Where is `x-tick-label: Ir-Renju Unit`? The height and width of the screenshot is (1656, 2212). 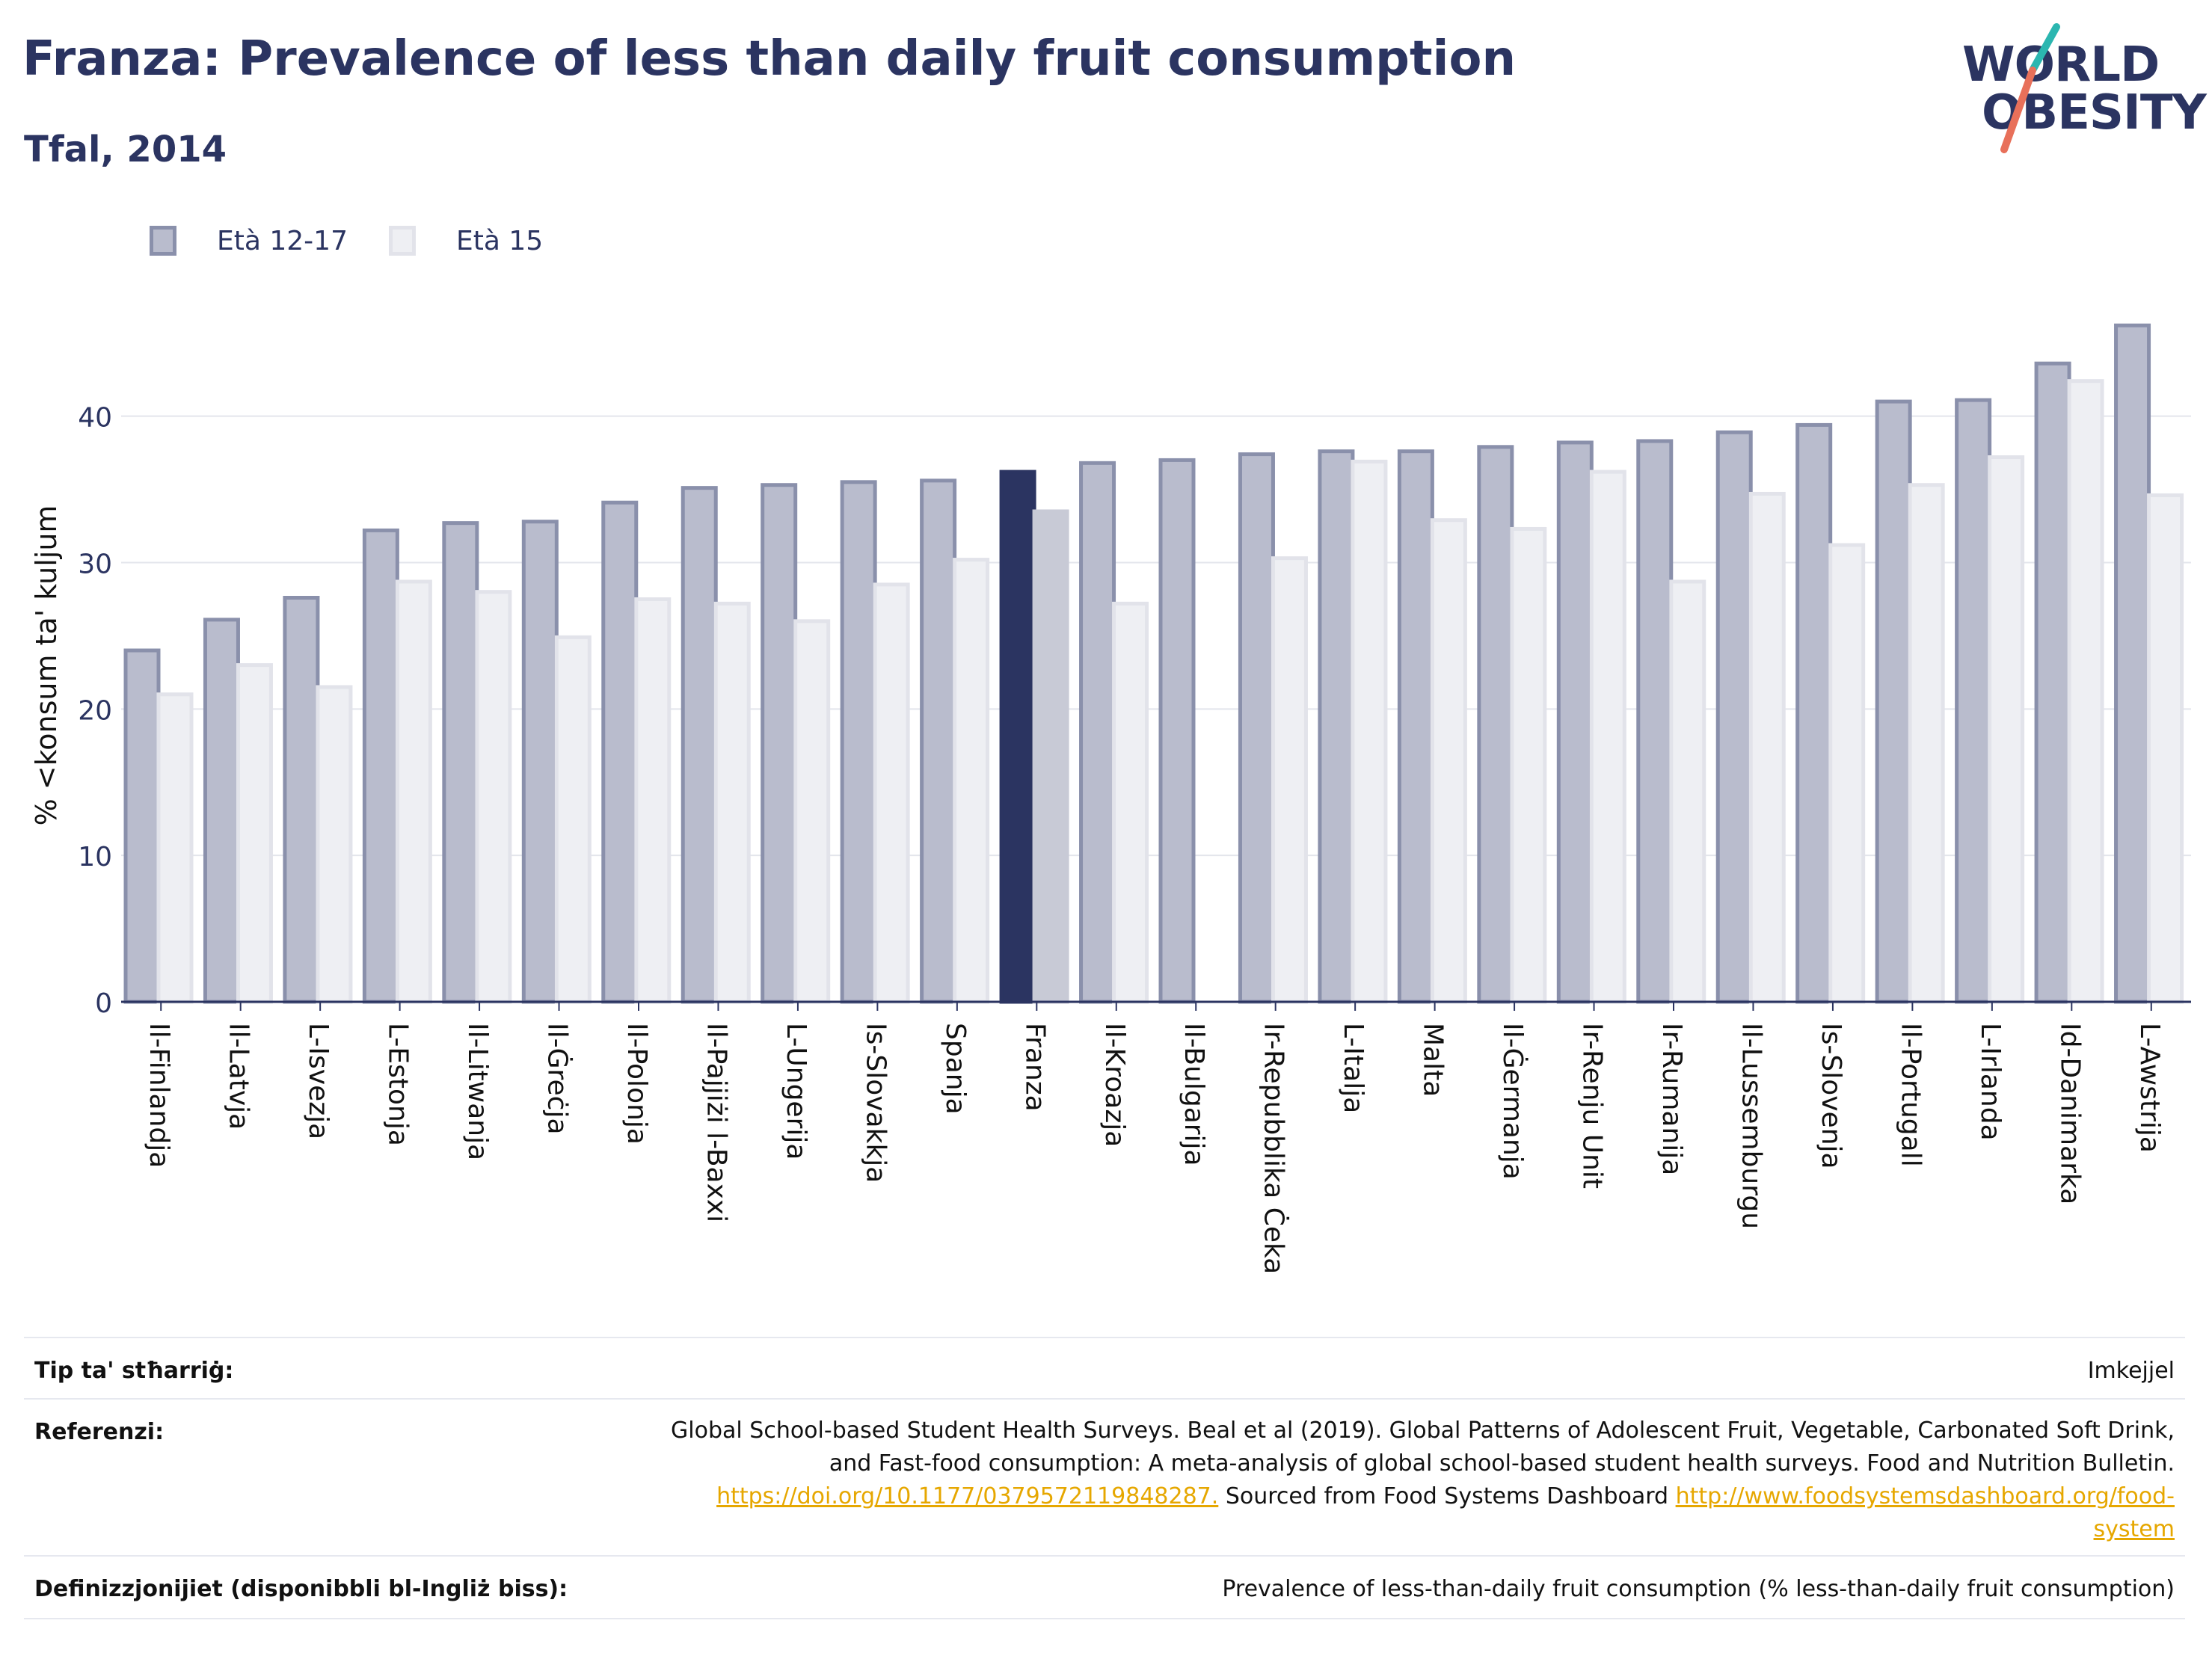 x-tick-label: Ir-Renju Unit is located at coordinates (1592, 1106).